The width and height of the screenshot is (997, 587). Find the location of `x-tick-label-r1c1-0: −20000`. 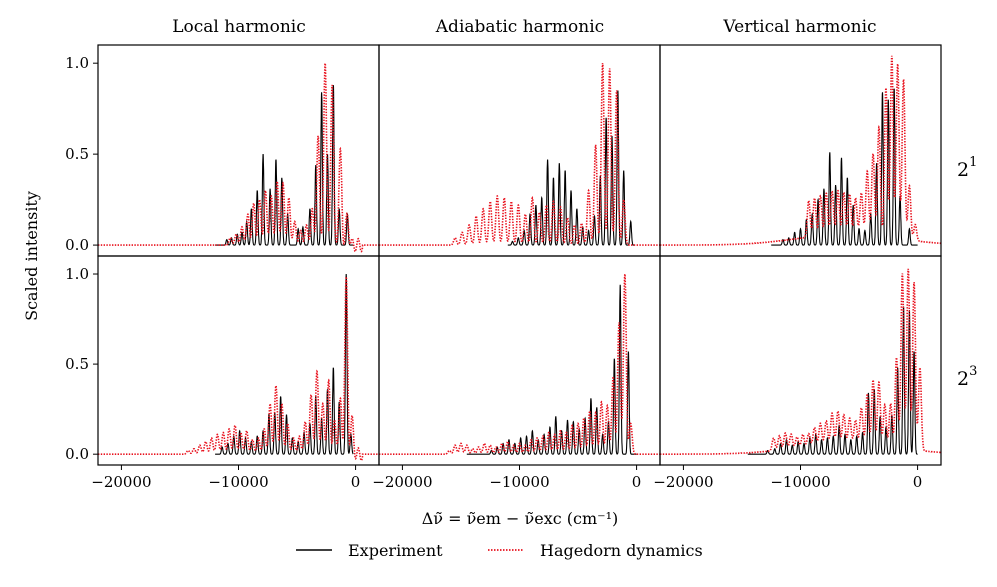

x-tick-label-r1c1-0: −20000 is located at coordinates (402, 482).